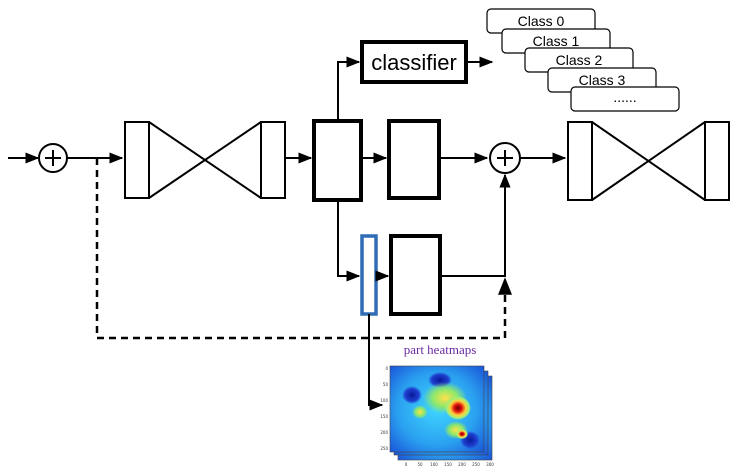 This screenshot has height=473, width=739. Describe the element at coordinates (376, 362) in the screenshot. I see `attention-to-heatmaps-arrow` at that location.